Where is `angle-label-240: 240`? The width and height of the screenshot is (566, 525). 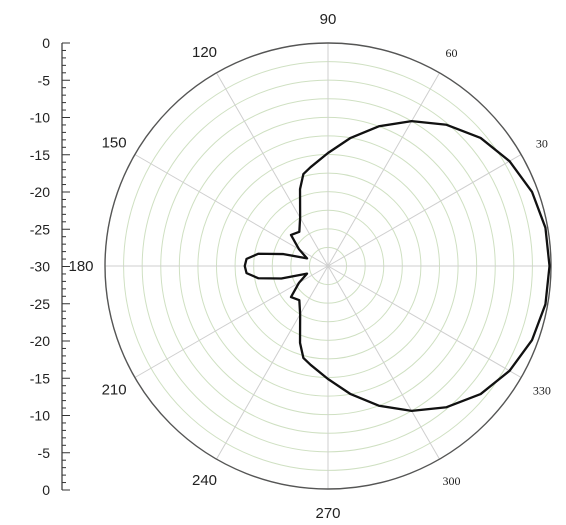 angle-label-240: 240 is located at coordinates (204, 480).